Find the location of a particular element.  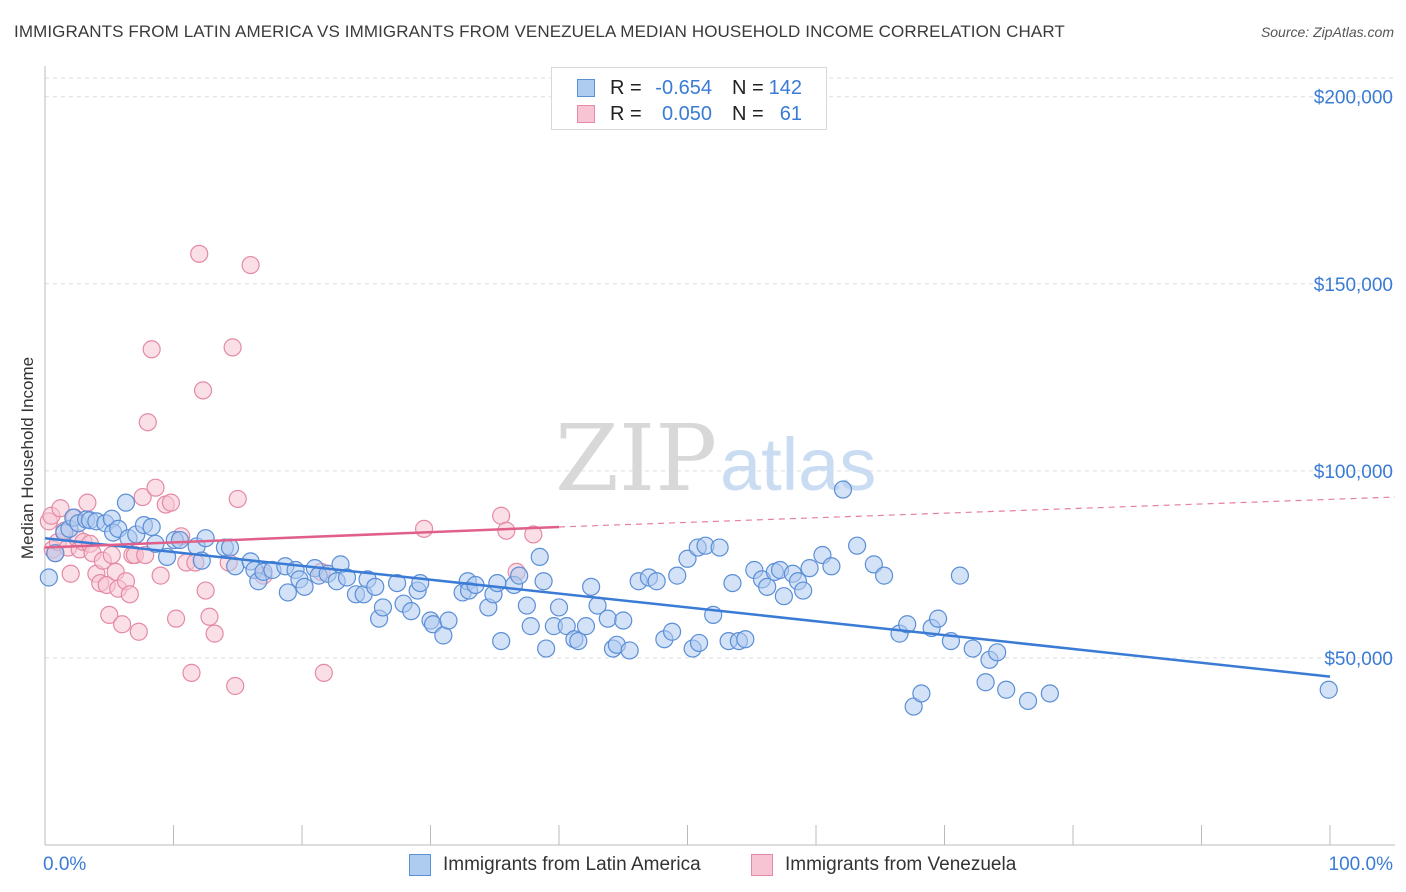

watermark-atlas: atlas is located at coordinates (798, 464).